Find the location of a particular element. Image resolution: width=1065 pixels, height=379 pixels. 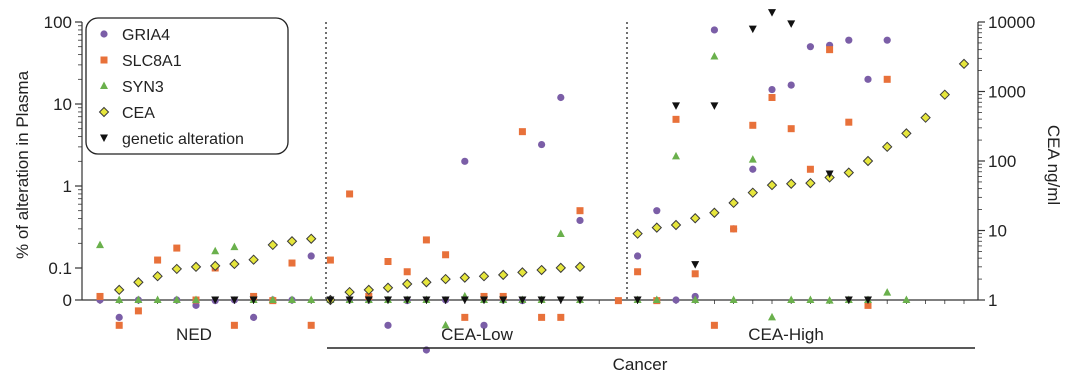

legend-marker-slc8a1 is located at coordinates (104, 60).